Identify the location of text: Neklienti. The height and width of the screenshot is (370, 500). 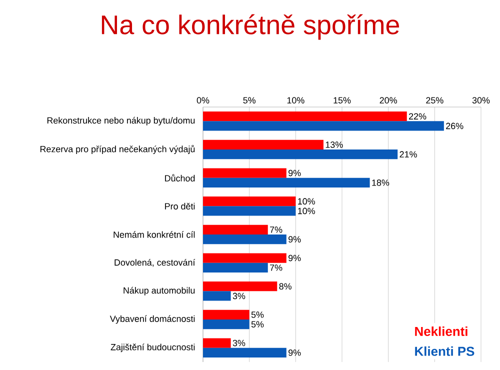
(441, 331).